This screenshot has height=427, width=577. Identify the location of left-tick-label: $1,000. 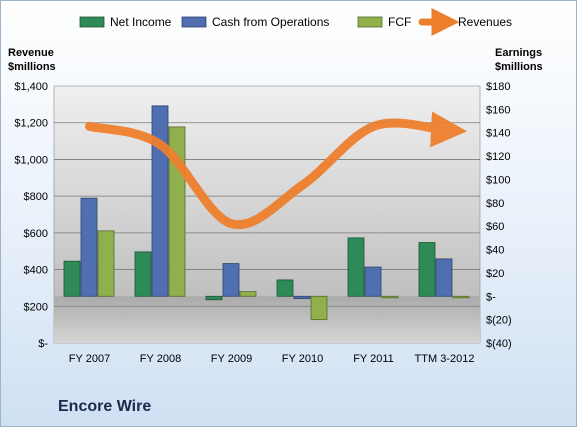
(31, 160).